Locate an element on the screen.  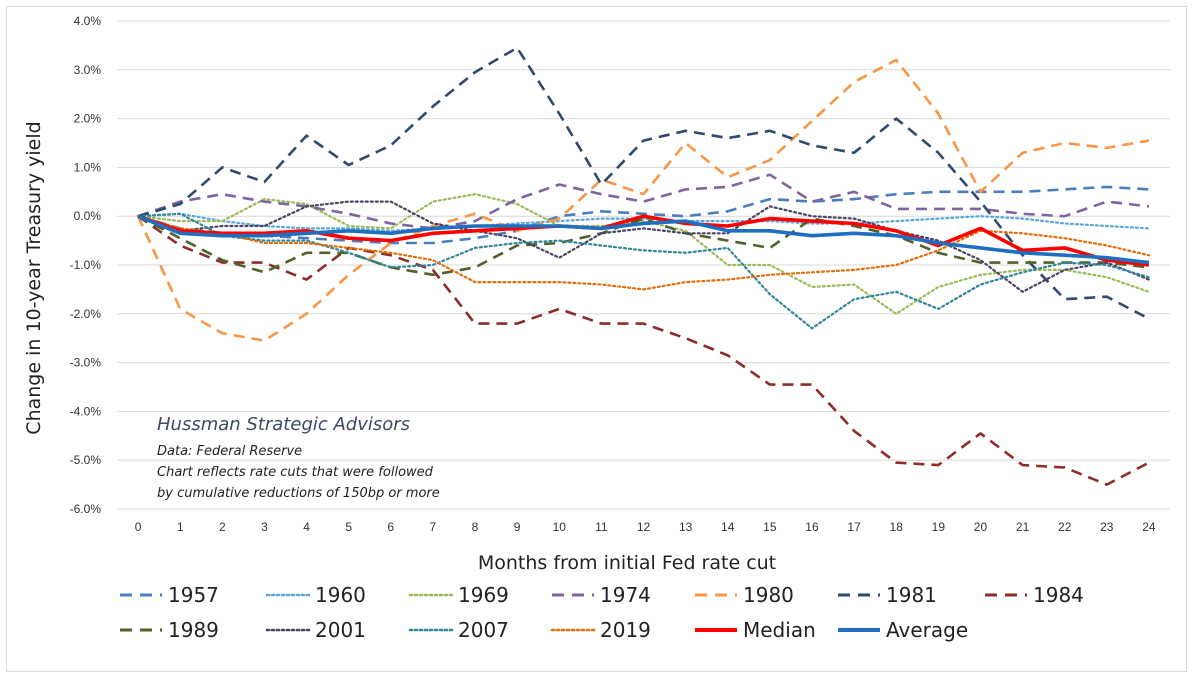
x-tick-label: 4 is located at coordinates (306, 527).